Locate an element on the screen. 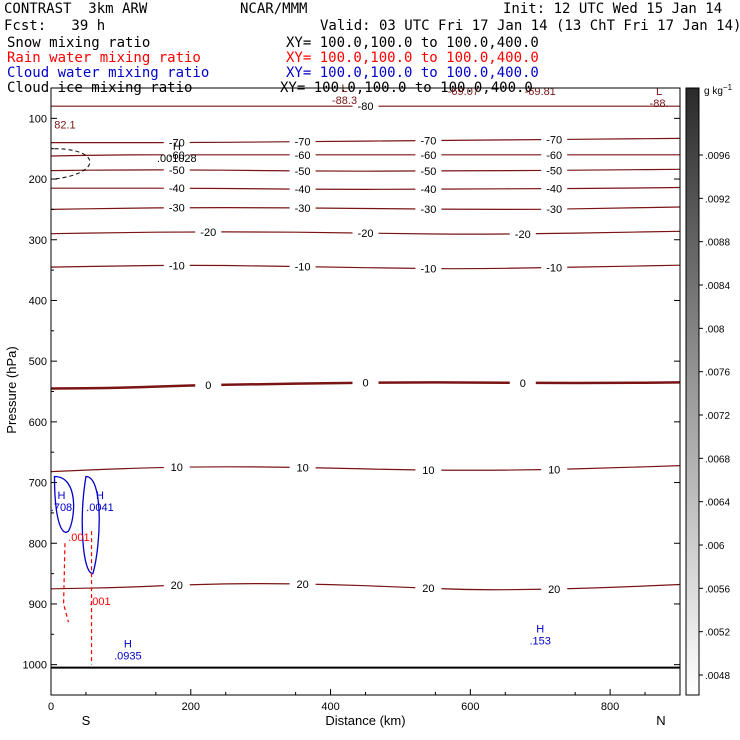 This screenshot has width=740, height=740. contour-label: -70 is located at coordinates (428, 142).